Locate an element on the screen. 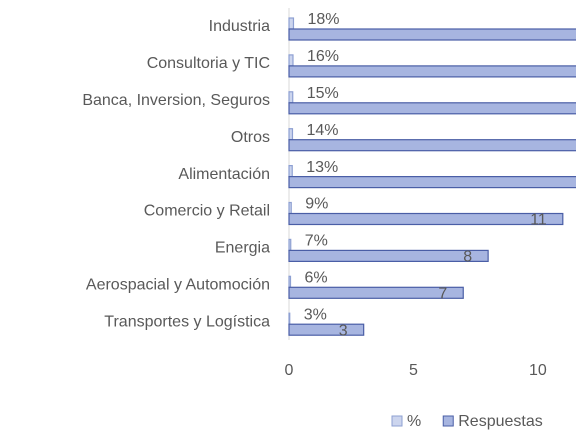 This screenshot has width=576, height=436. data-label: 7% is located at coordinates (316, 241).